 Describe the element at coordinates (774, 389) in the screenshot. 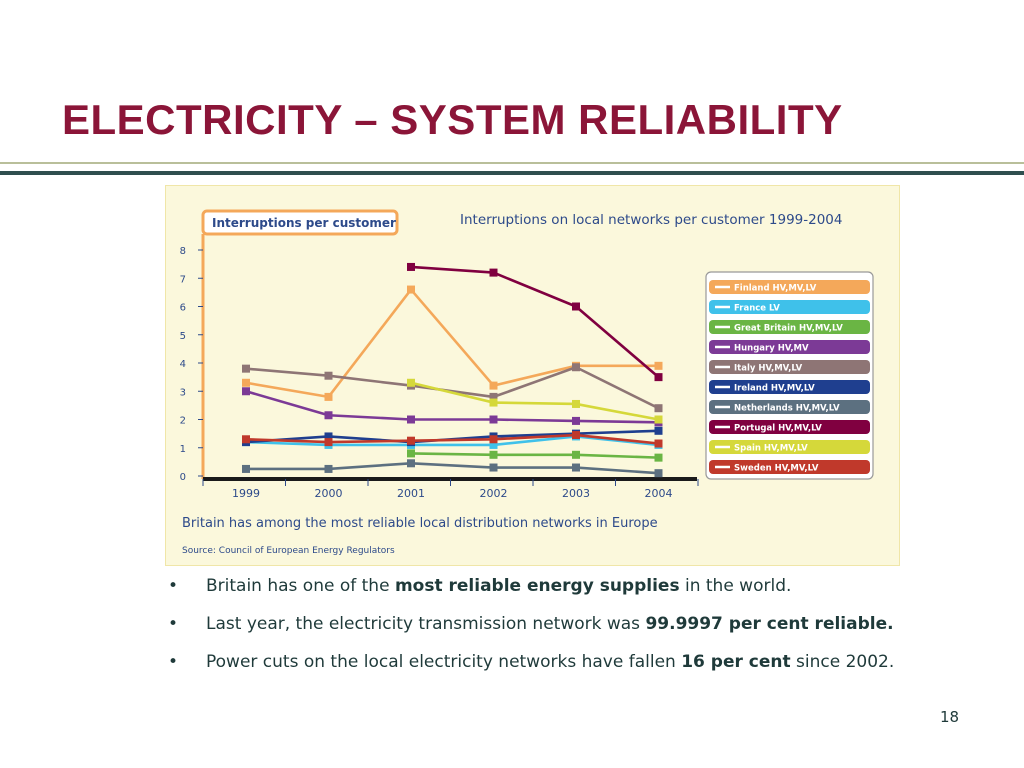

I see `legend-label: Ireland HV,MV,LV` at that location.